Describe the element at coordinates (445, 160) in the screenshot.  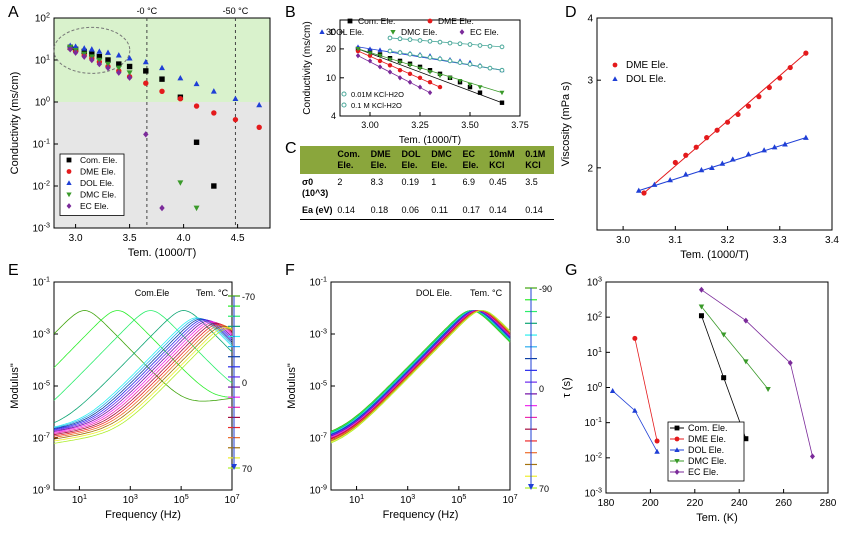
I see `param-table-col: DMC Ele.` at that location.